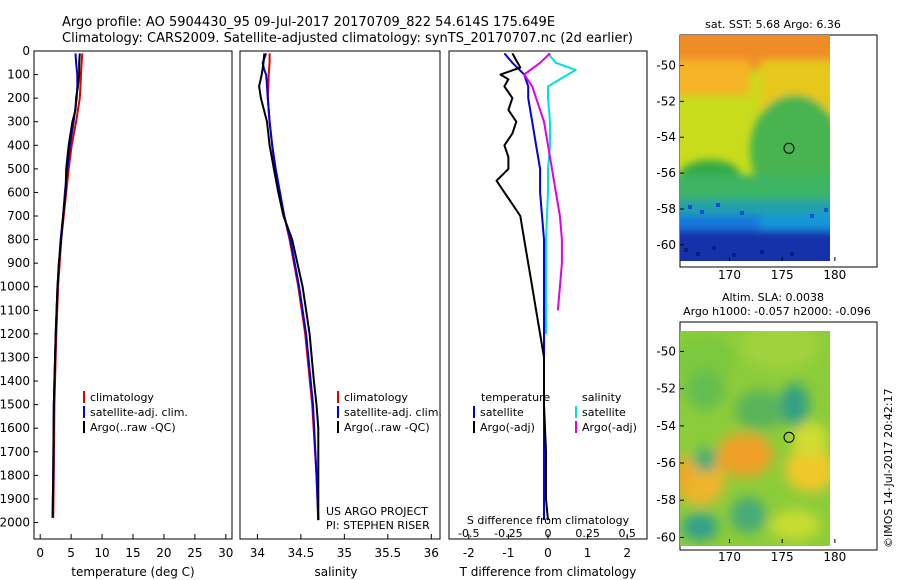 The image size is (900, 580). Describe the element at coordinates (507, 427) in the screenshot. I see `legend-label-t-argo: Argo(-adj)` at that location.